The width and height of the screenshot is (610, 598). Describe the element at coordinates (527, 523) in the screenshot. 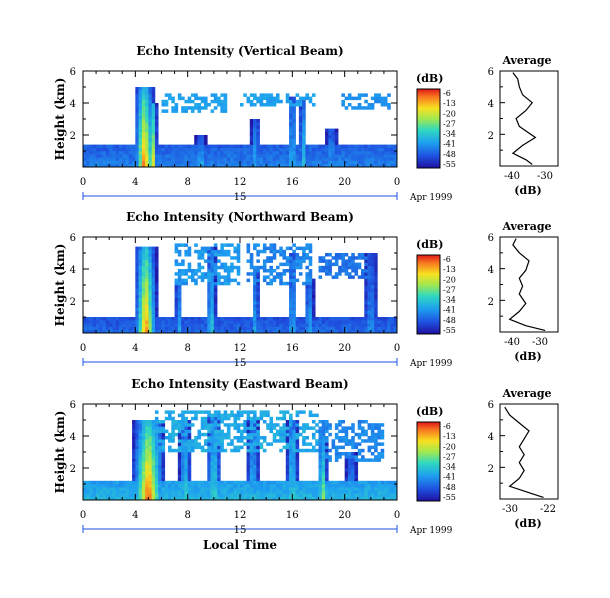

I see `profile-x-label: (dB)` at that location.